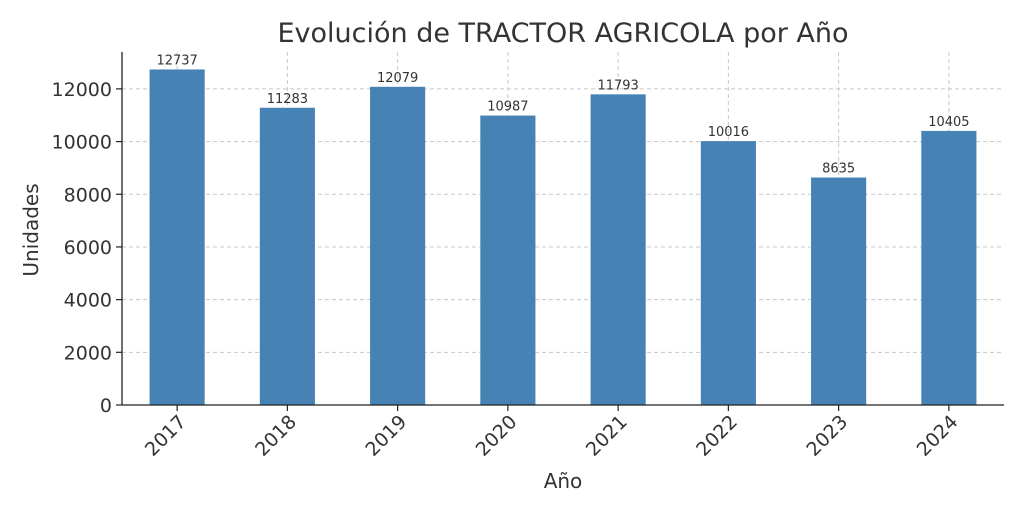 This screenshot has width=1024, height=512. I want to click on data-label-2018: 11283, so click(287, 99).